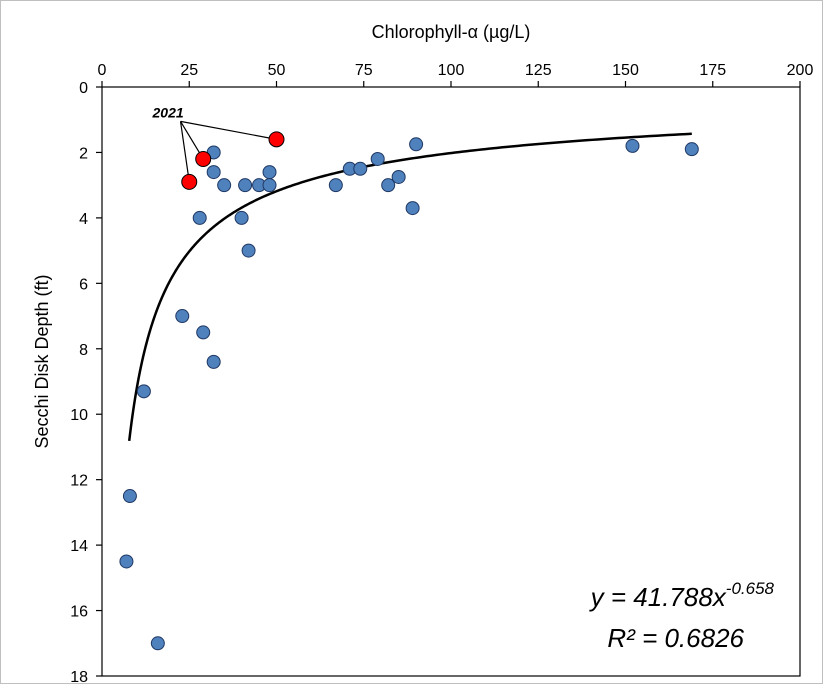 The image size is (823, 684). I want to click on annotation-lines, so click(228, 151).